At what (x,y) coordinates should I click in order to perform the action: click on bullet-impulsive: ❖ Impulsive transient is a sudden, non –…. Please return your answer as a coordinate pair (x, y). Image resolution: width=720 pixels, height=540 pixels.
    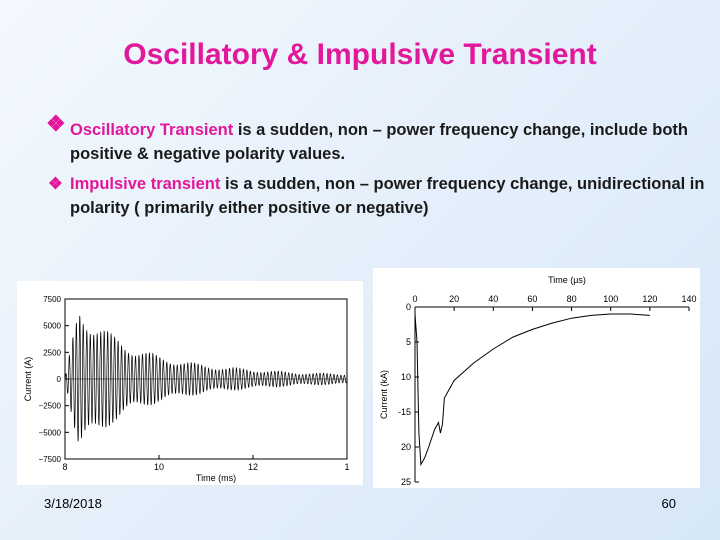
    Looking at the image, I should click on (378, 196).